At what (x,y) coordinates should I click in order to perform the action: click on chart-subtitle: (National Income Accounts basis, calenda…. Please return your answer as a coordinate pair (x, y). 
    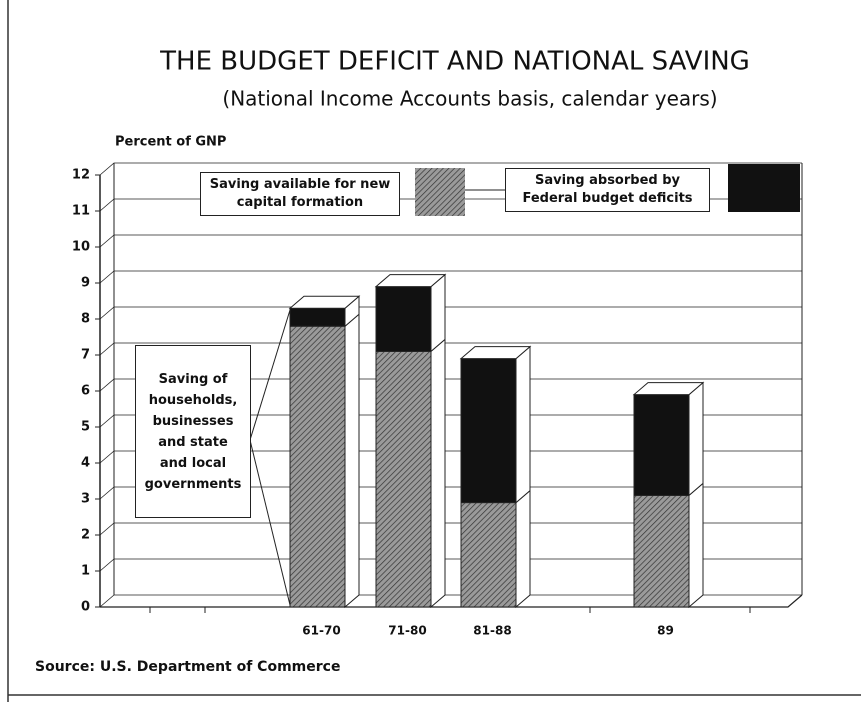
    Looking at the image, I should click on (469, 99).